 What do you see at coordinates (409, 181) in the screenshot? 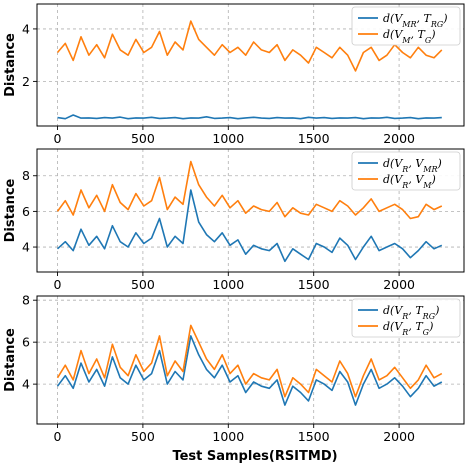
I see `legend-label: d(VR, VM)` at bounding box center [409, 181].